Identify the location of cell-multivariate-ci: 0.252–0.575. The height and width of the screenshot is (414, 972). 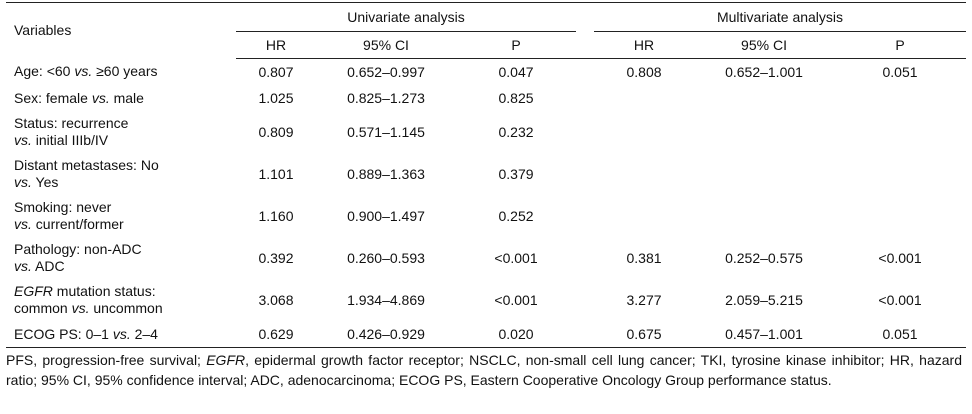
(764, 257).